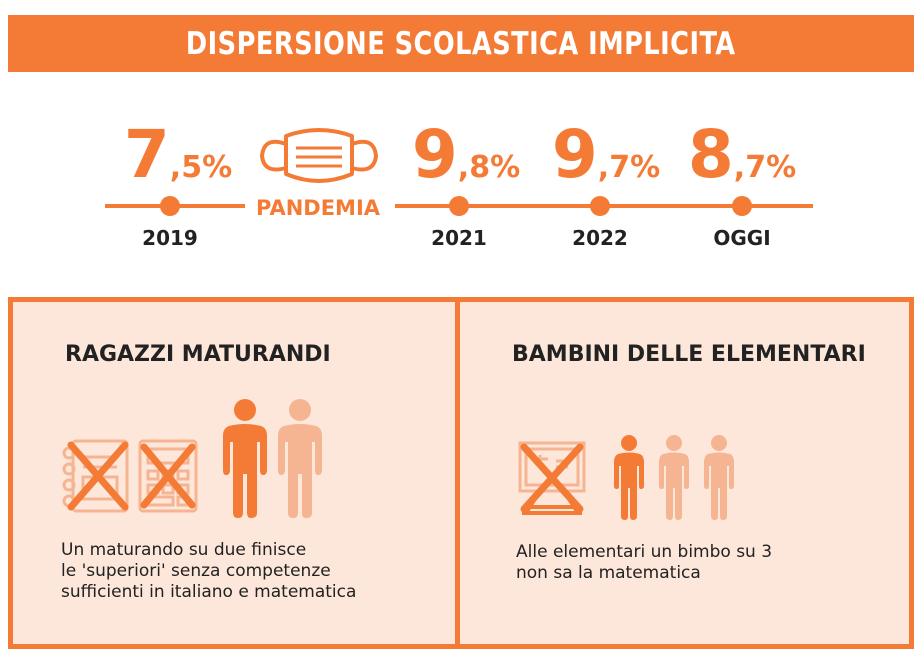 This screenshot has height=655, width=921. Describe the element at coordinates (608, 573) in the screenshot. I see `text-line: non sa la matematica` at that location.